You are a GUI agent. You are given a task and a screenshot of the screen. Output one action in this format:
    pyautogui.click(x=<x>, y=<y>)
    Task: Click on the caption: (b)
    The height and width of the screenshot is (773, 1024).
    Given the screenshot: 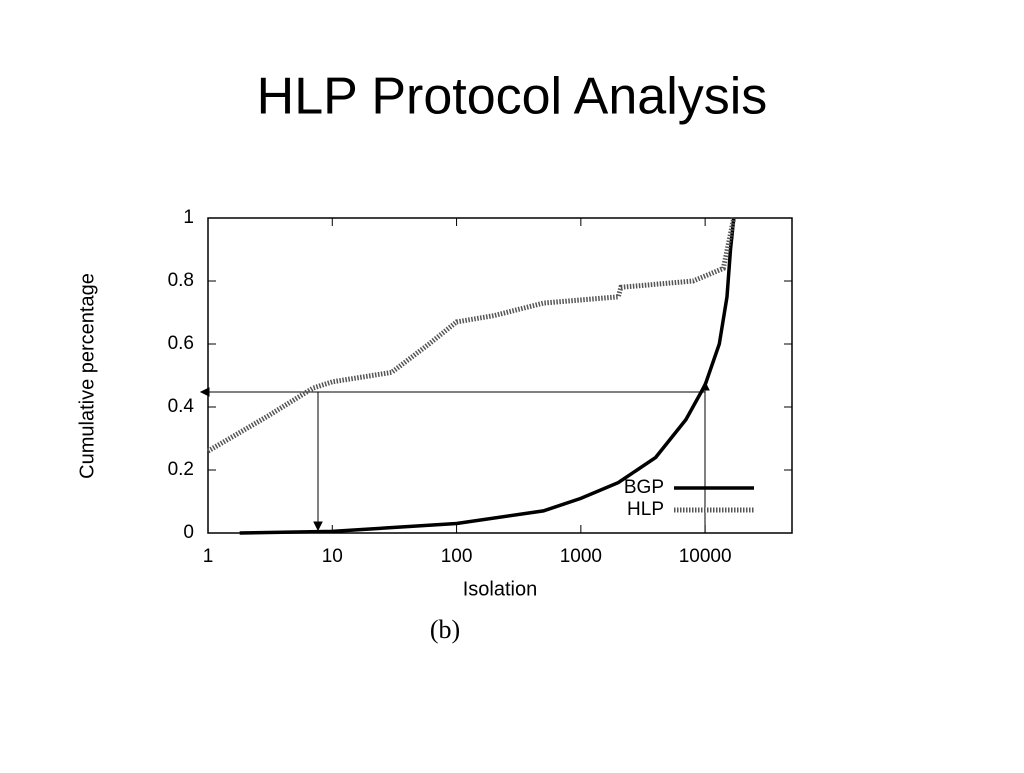 What is the action you would take?
    pyautogui.click(x=445, y=629)
    